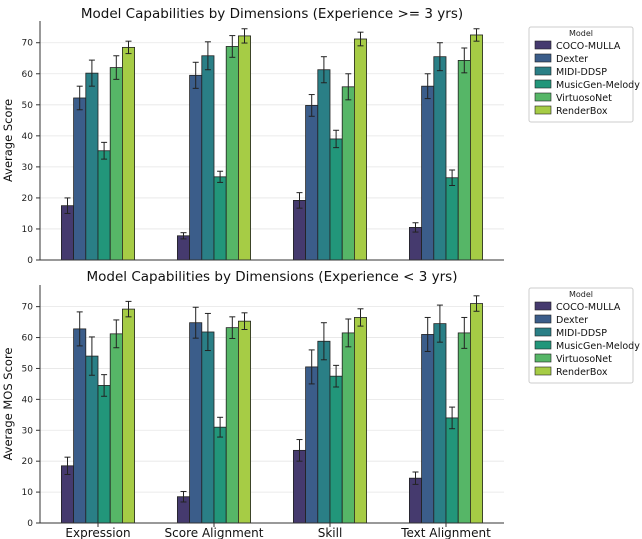 The height and width of the screenshot is (539, 642). Describe the element at coordinates (28, 137) in the screenshot. I see `y-tick-label: 40` at that location.